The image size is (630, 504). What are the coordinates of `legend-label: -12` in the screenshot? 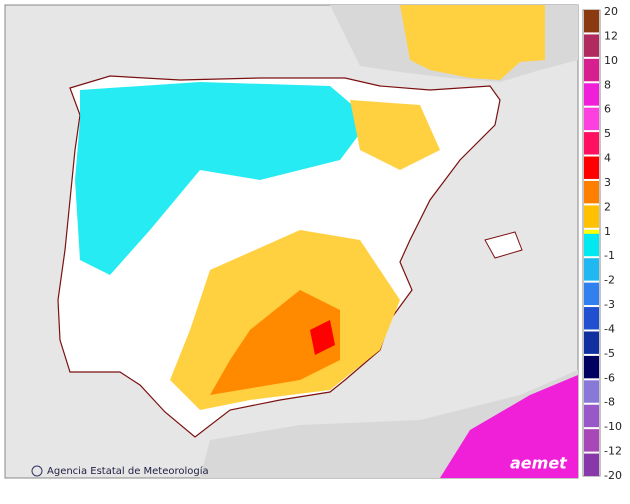 It's located at (613, 451).